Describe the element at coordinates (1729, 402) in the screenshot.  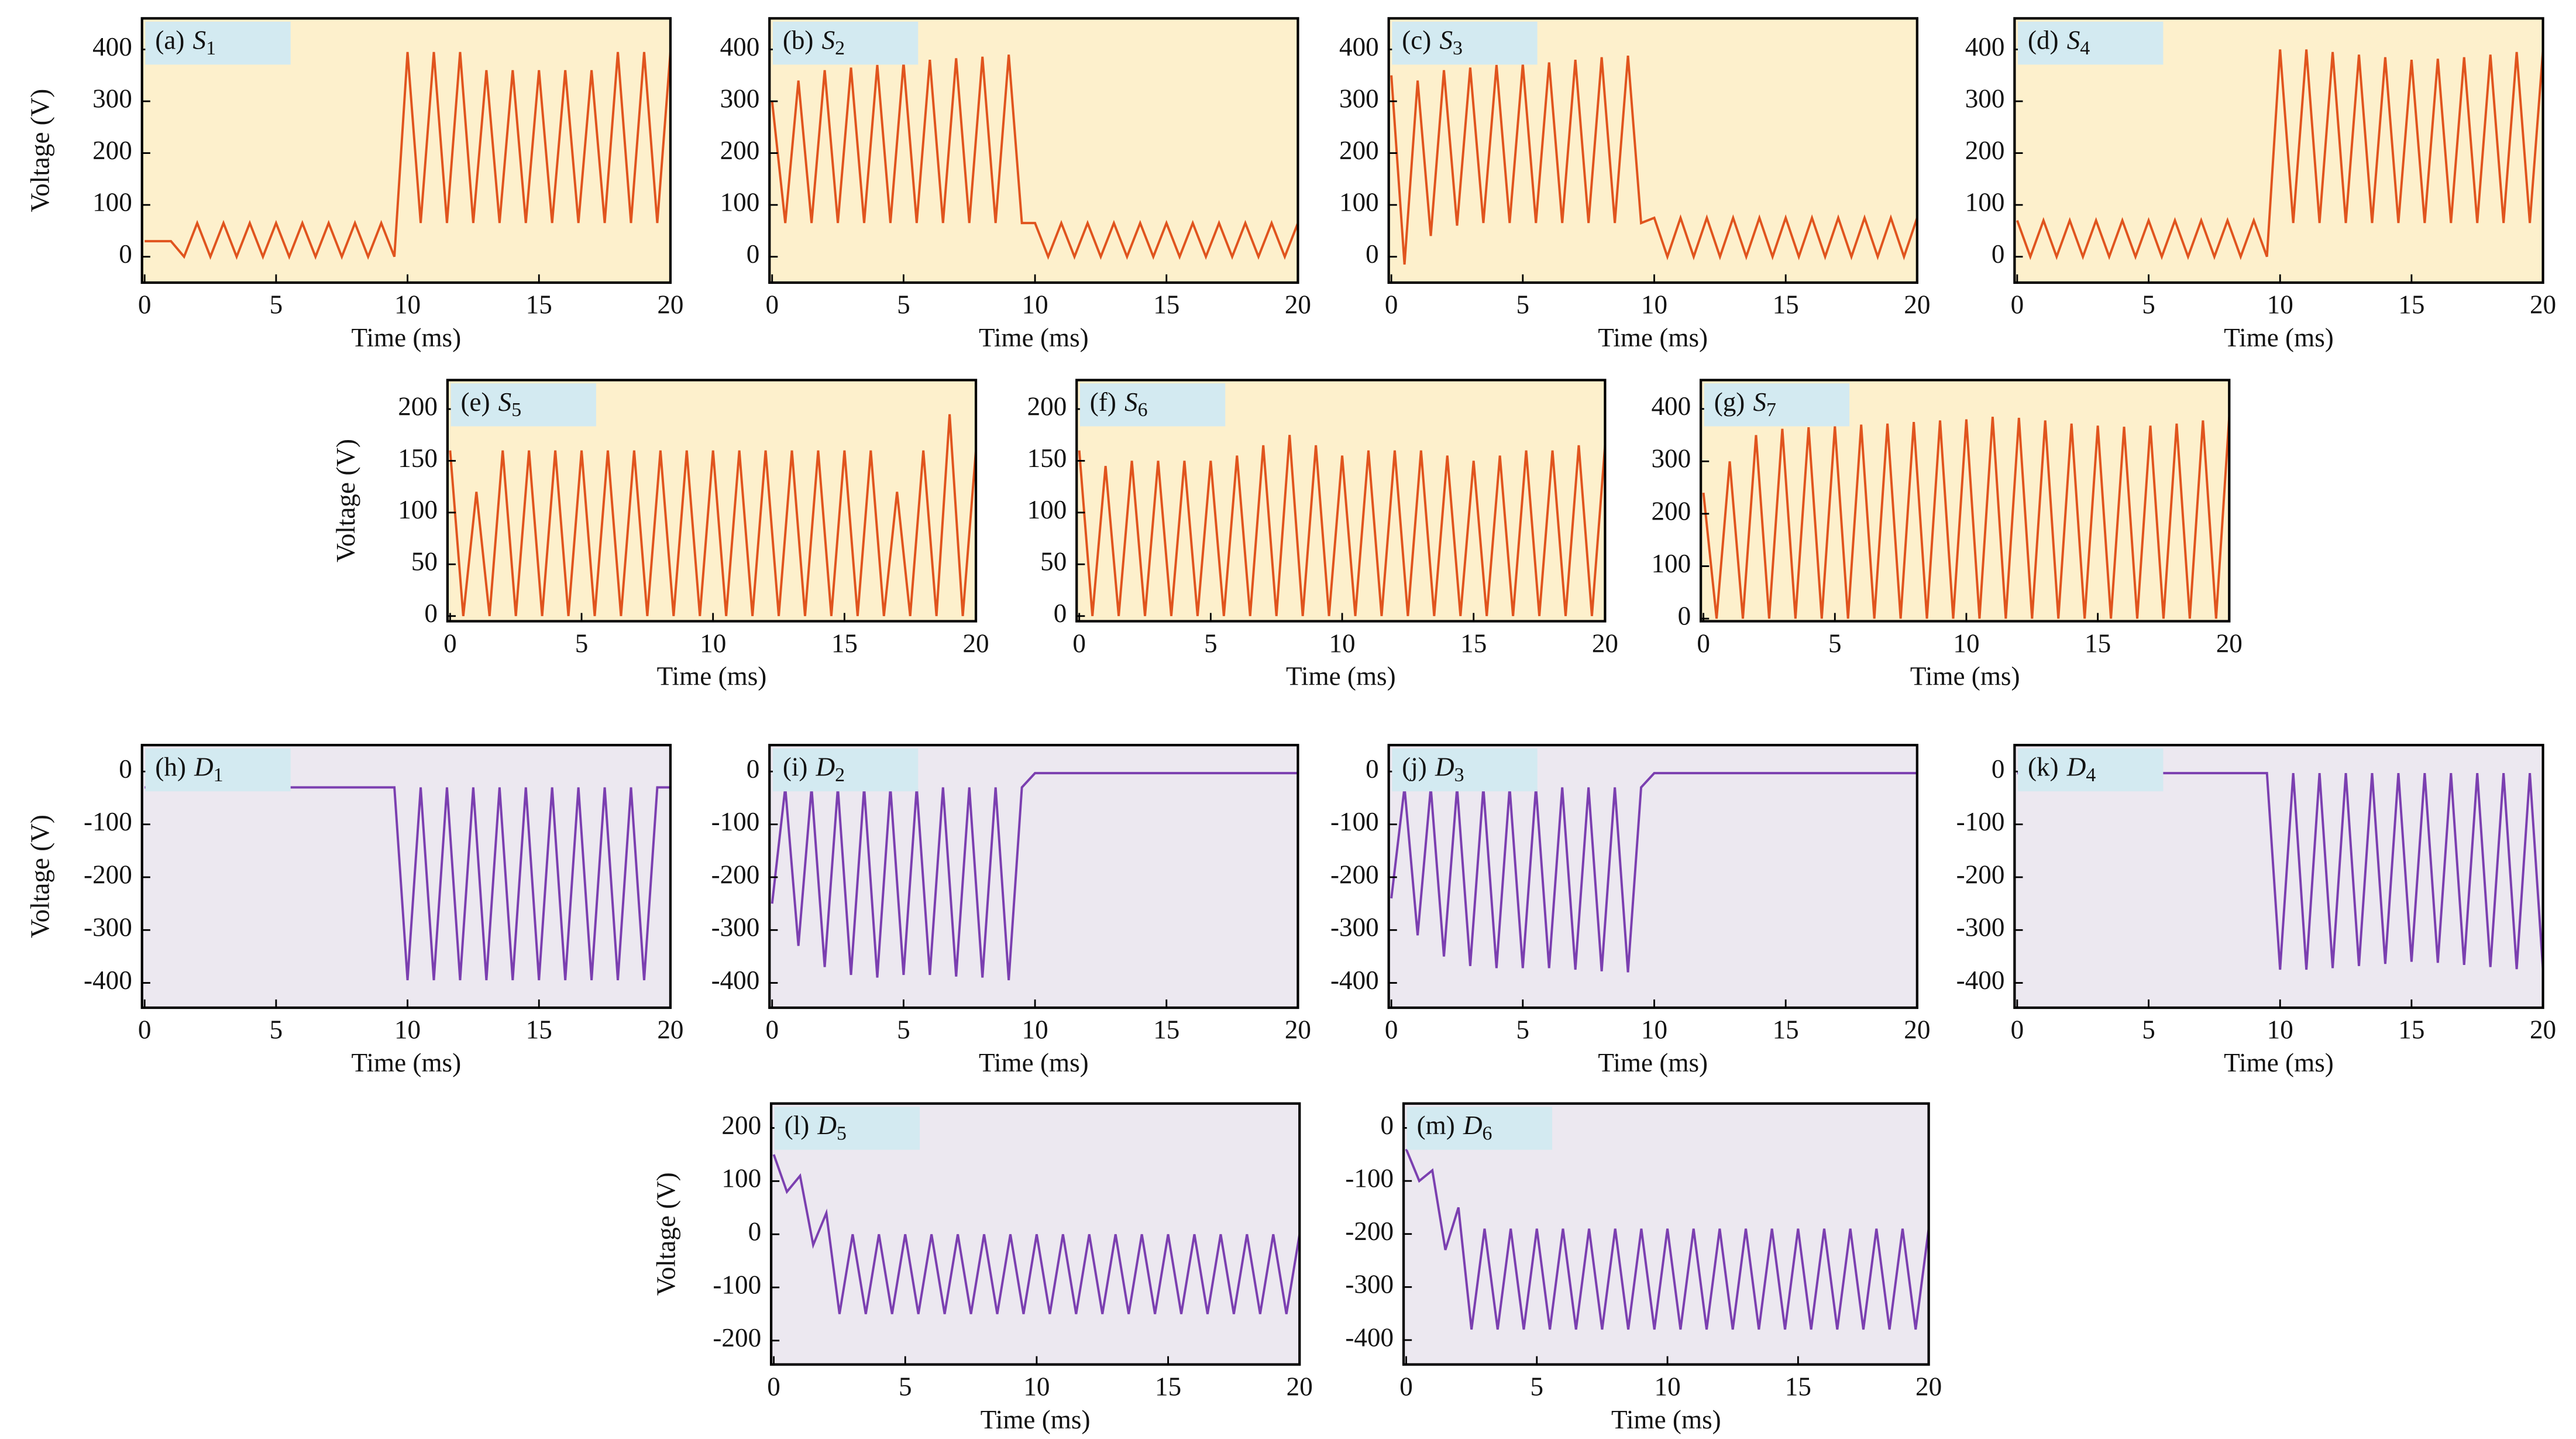
I see `panel-letter: (g)` at that location.